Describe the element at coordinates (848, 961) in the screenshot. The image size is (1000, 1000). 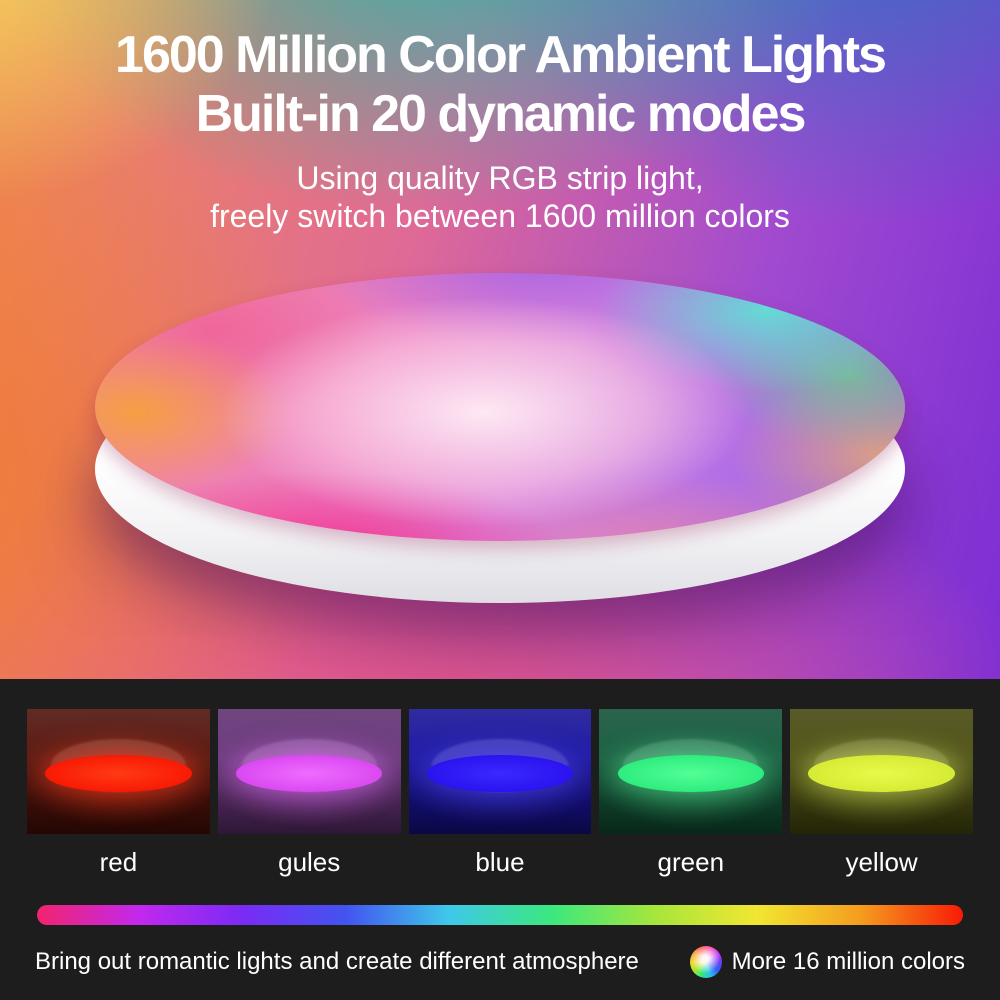
I see `more-colors-label: More 16 million colors` at that location.